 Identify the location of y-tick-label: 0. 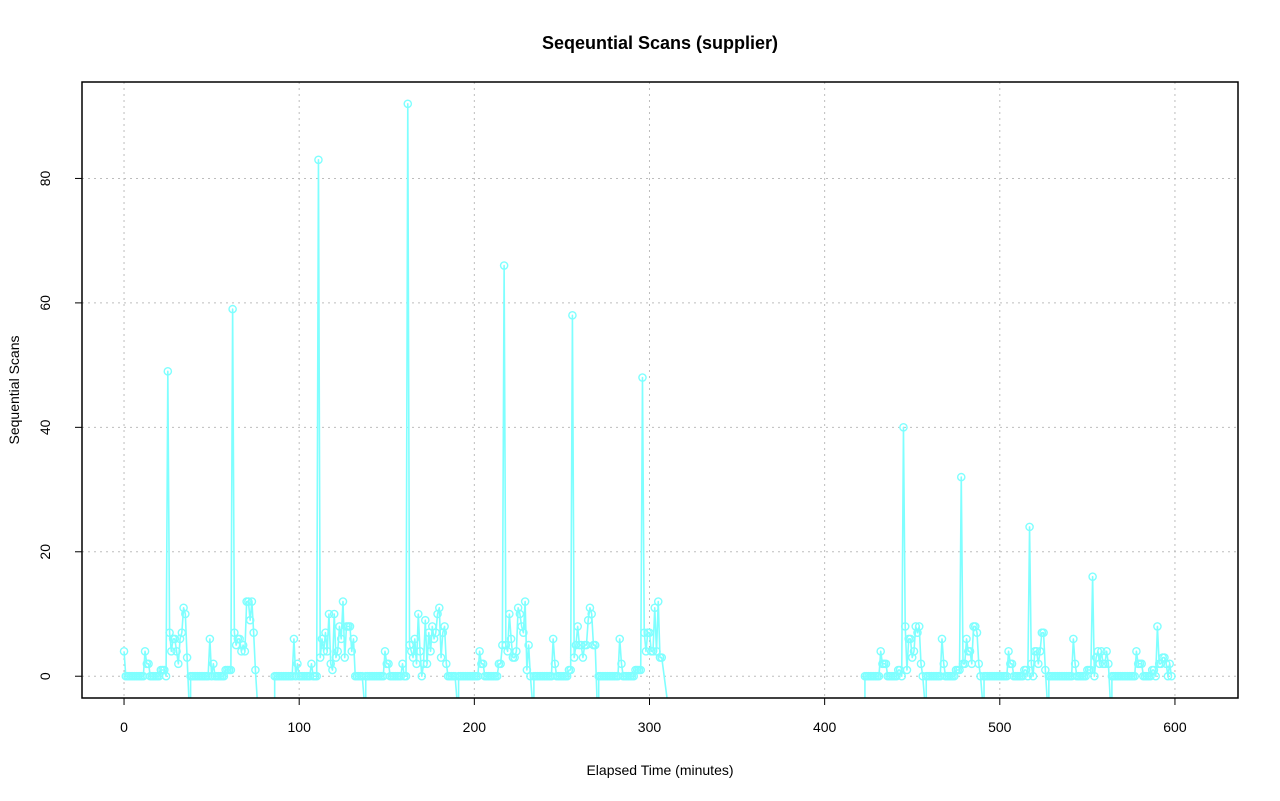
(45, 676).